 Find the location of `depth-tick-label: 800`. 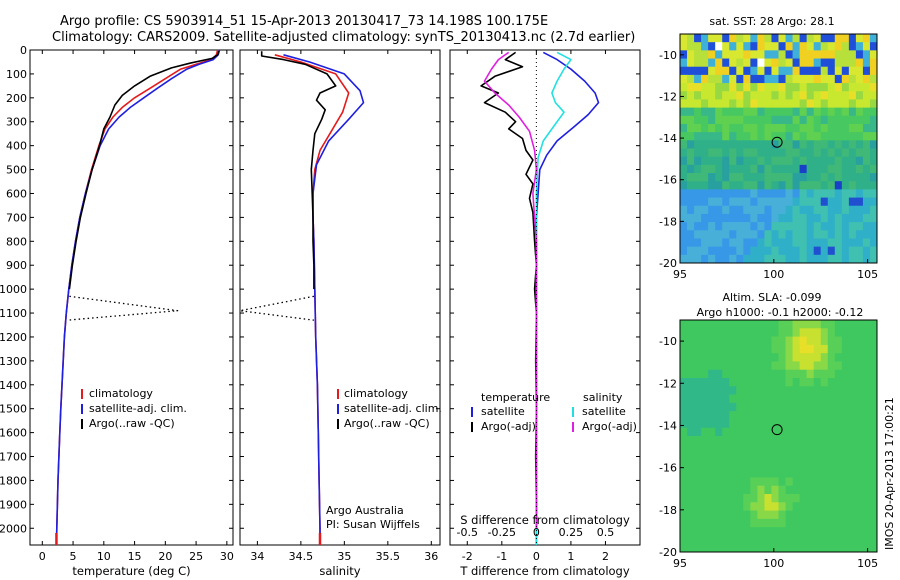

depth-tick-label: 800 is located at coordinates (16, 241).